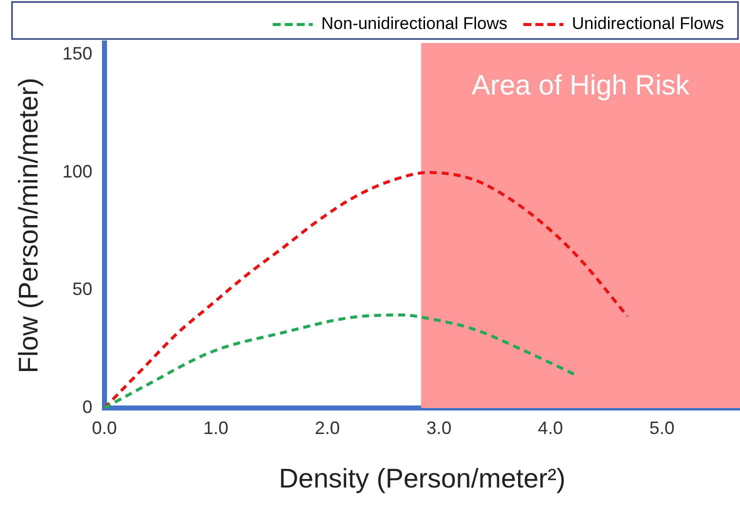 Image resolution: width=740 pixels, height=510 pixels. I want to click on x-tick-label: 1.0, so click(215, 428).